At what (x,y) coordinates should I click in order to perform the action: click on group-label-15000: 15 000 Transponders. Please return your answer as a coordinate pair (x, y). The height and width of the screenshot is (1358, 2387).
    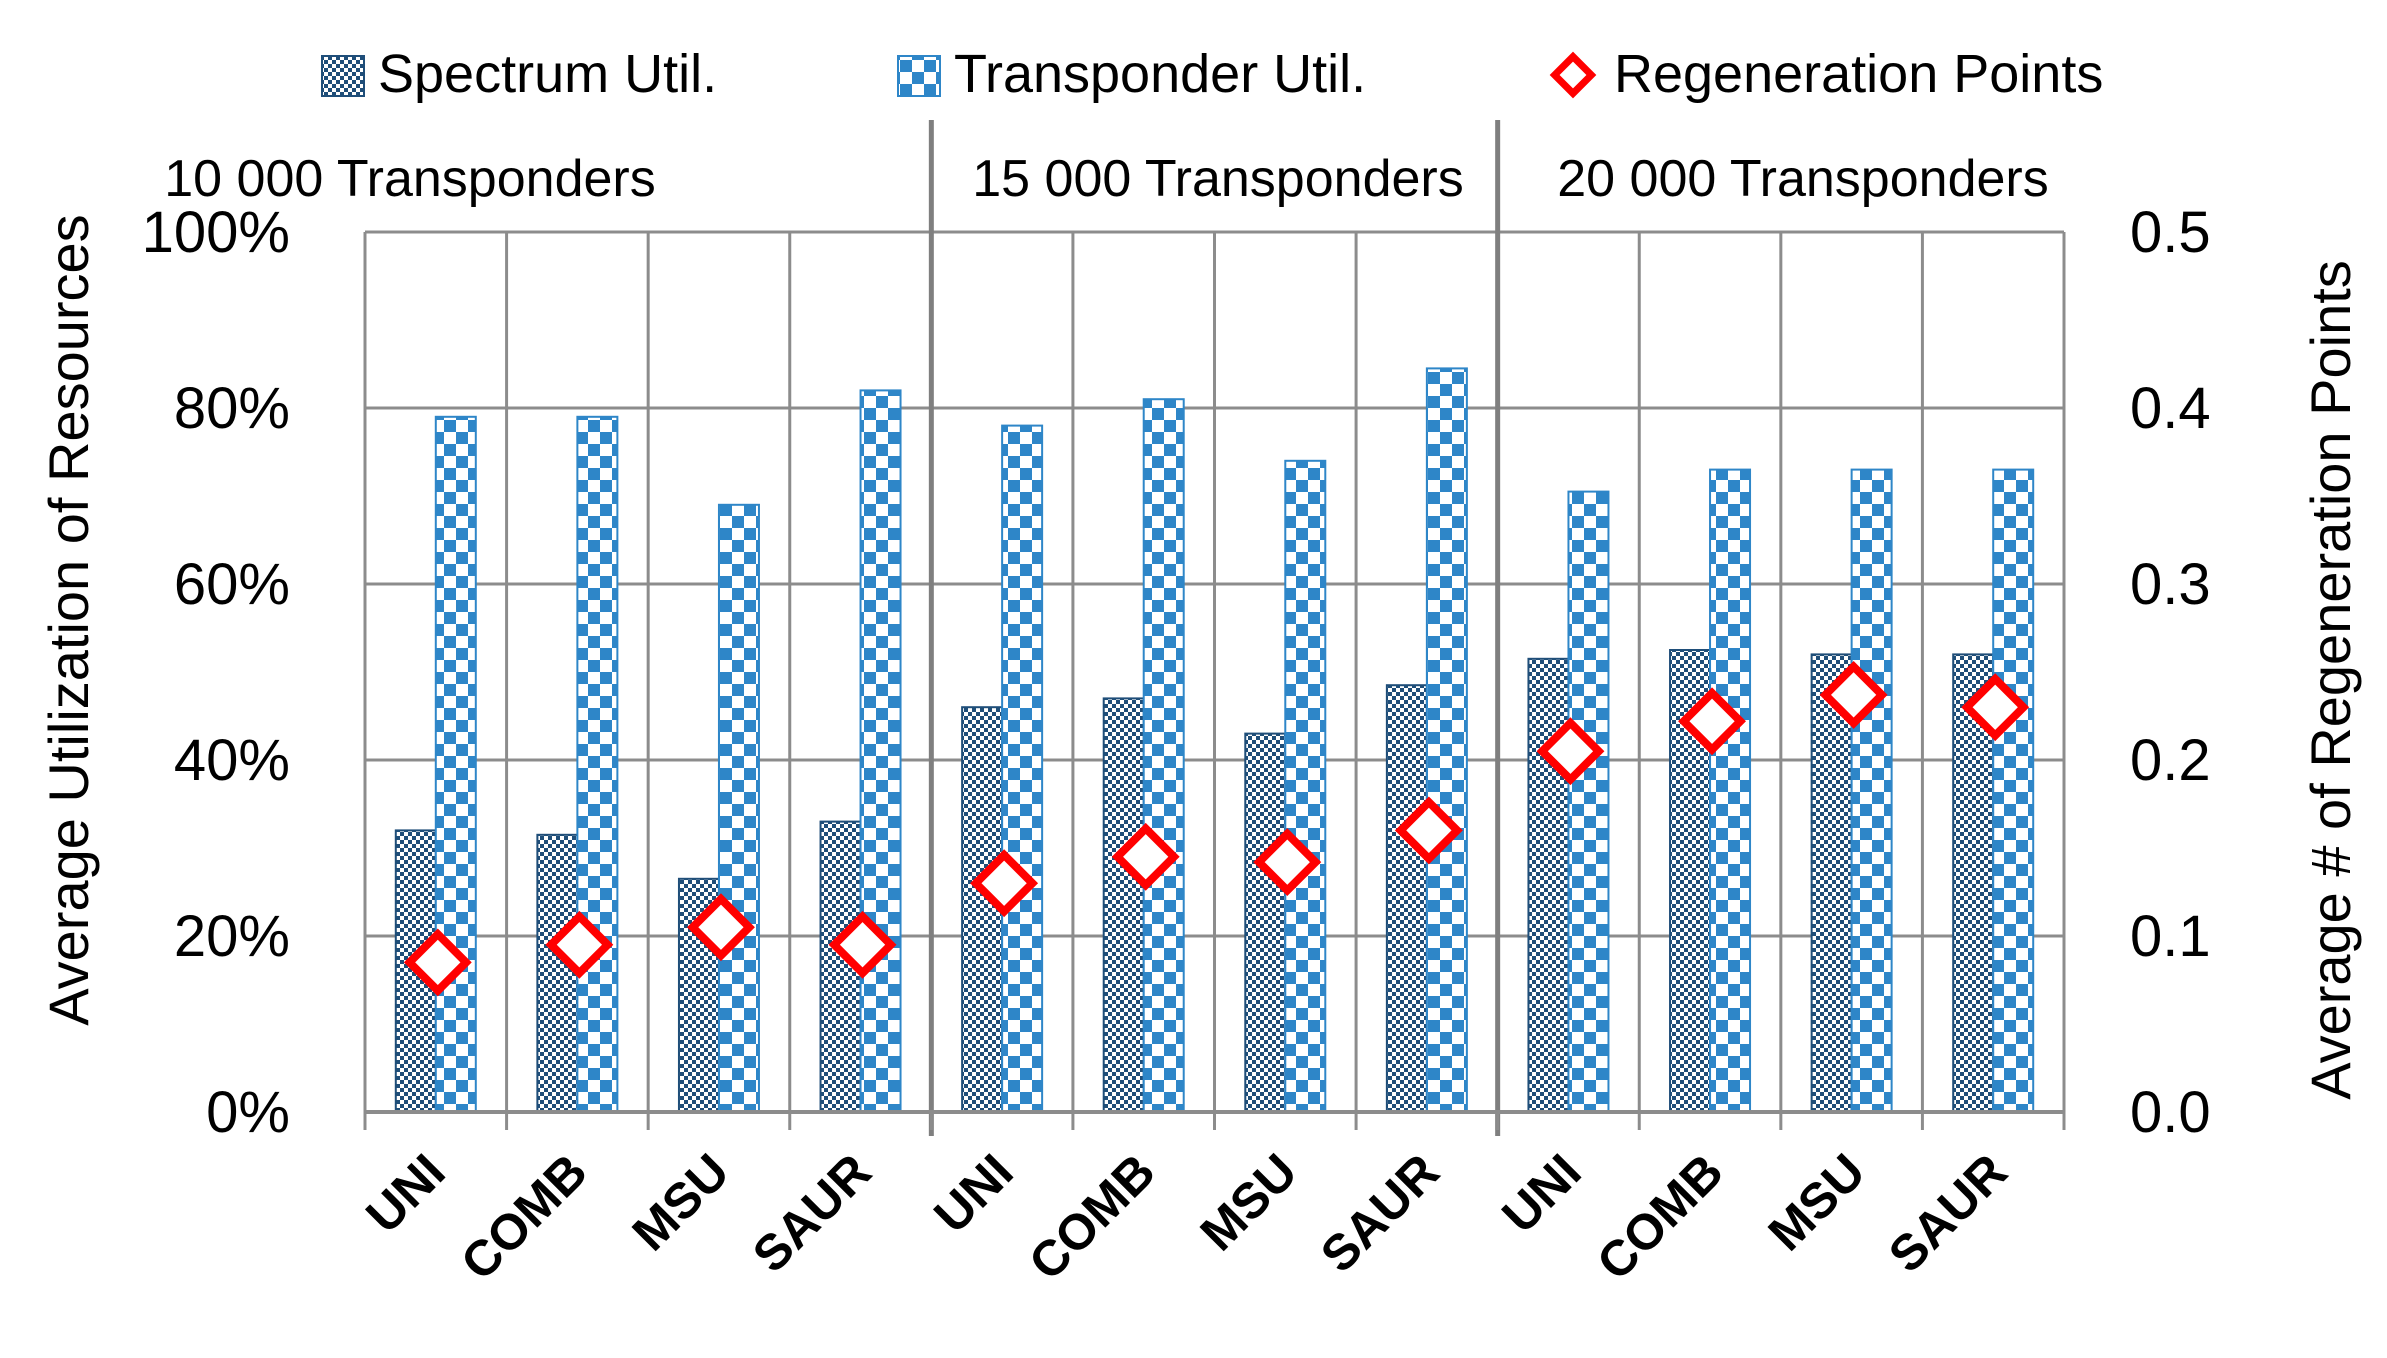
    Looking at the image, I should click on (1217, 179).